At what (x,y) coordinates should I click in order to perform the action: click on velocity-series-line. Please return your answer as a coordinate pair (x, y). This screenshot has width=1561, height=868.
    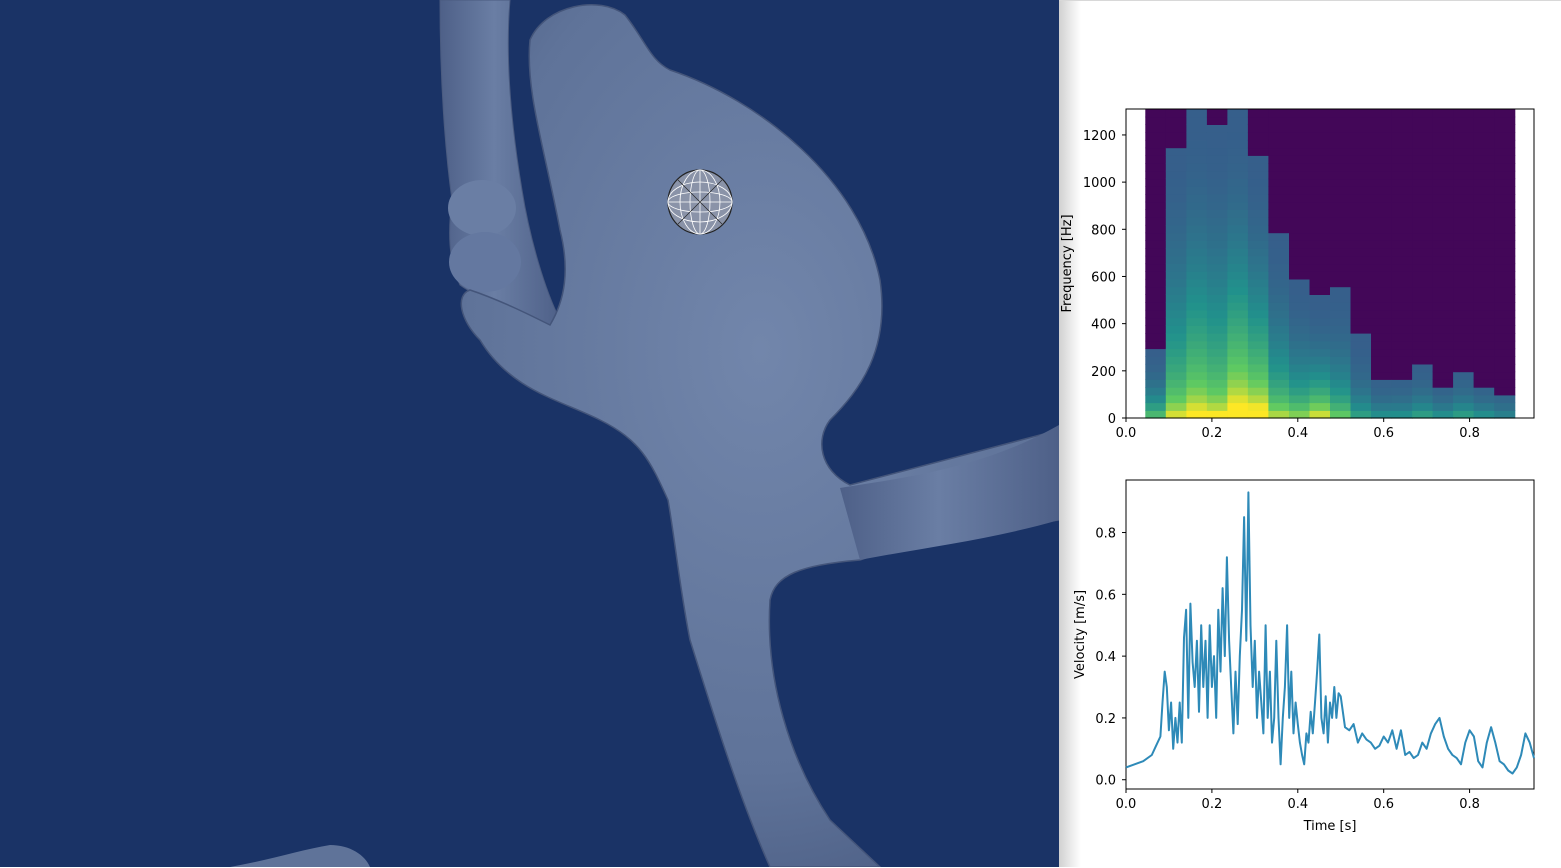
    Looking at the image, I should click on (1330, 633).